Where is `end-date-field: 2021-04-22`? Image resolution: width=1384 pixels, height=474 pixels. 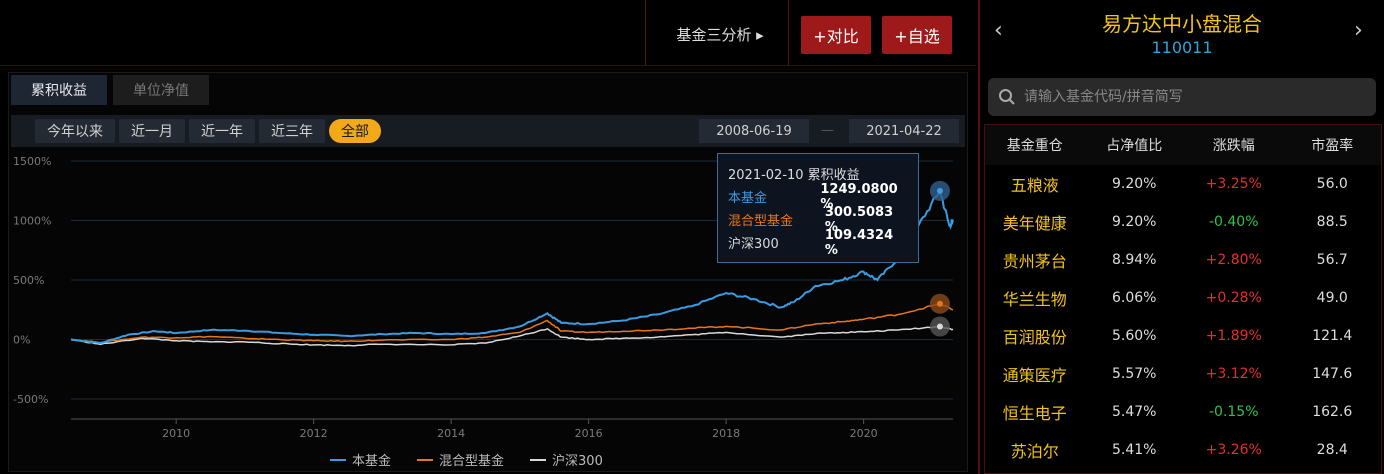
end-date-field: 2021-04-22 is located at coordinates (904, 131).